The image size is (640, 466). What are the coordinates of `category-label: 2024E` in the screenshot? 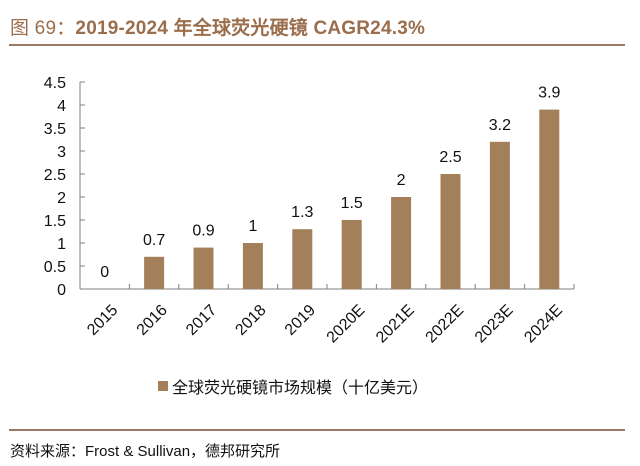 It's located at (543, 324).